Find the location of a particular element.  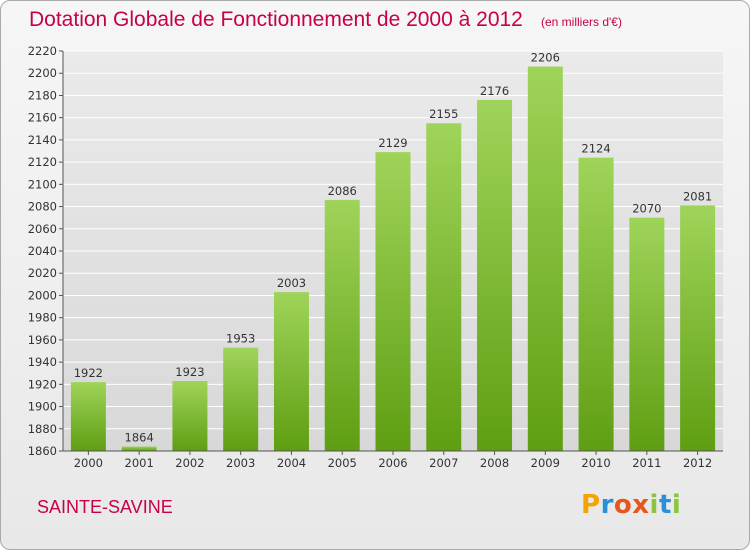

logo-letter: r is located at coordinates (607, 505).